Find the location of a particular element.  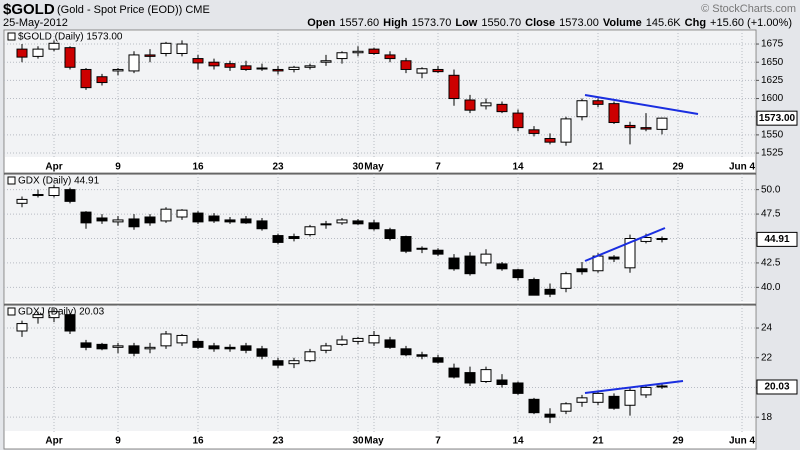

last-price-label: 44.91 is located at coordinates (776, 239).